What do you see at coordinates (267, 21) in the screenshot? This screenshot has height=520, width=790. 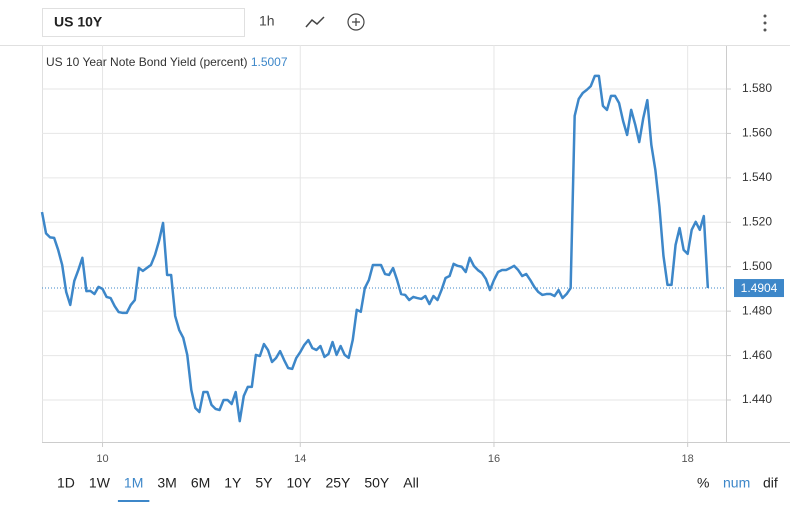 I see `interval-button: 1h` at bounding box center [267, 21].